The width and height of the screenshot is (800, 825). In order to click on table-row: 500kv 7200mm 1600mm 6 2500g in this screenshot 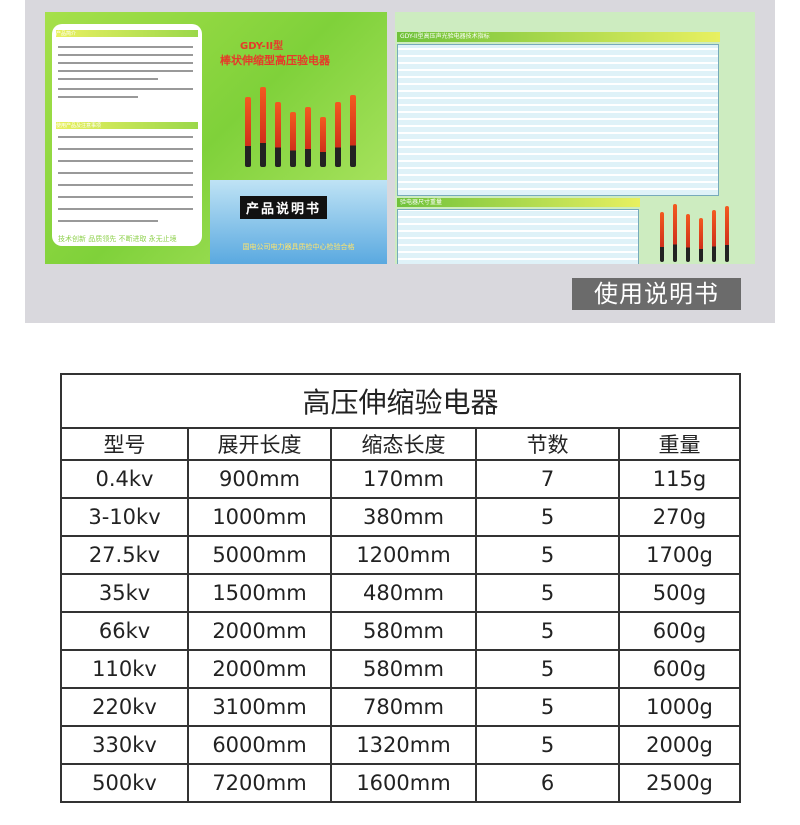, I will do `click(400, 783)`.